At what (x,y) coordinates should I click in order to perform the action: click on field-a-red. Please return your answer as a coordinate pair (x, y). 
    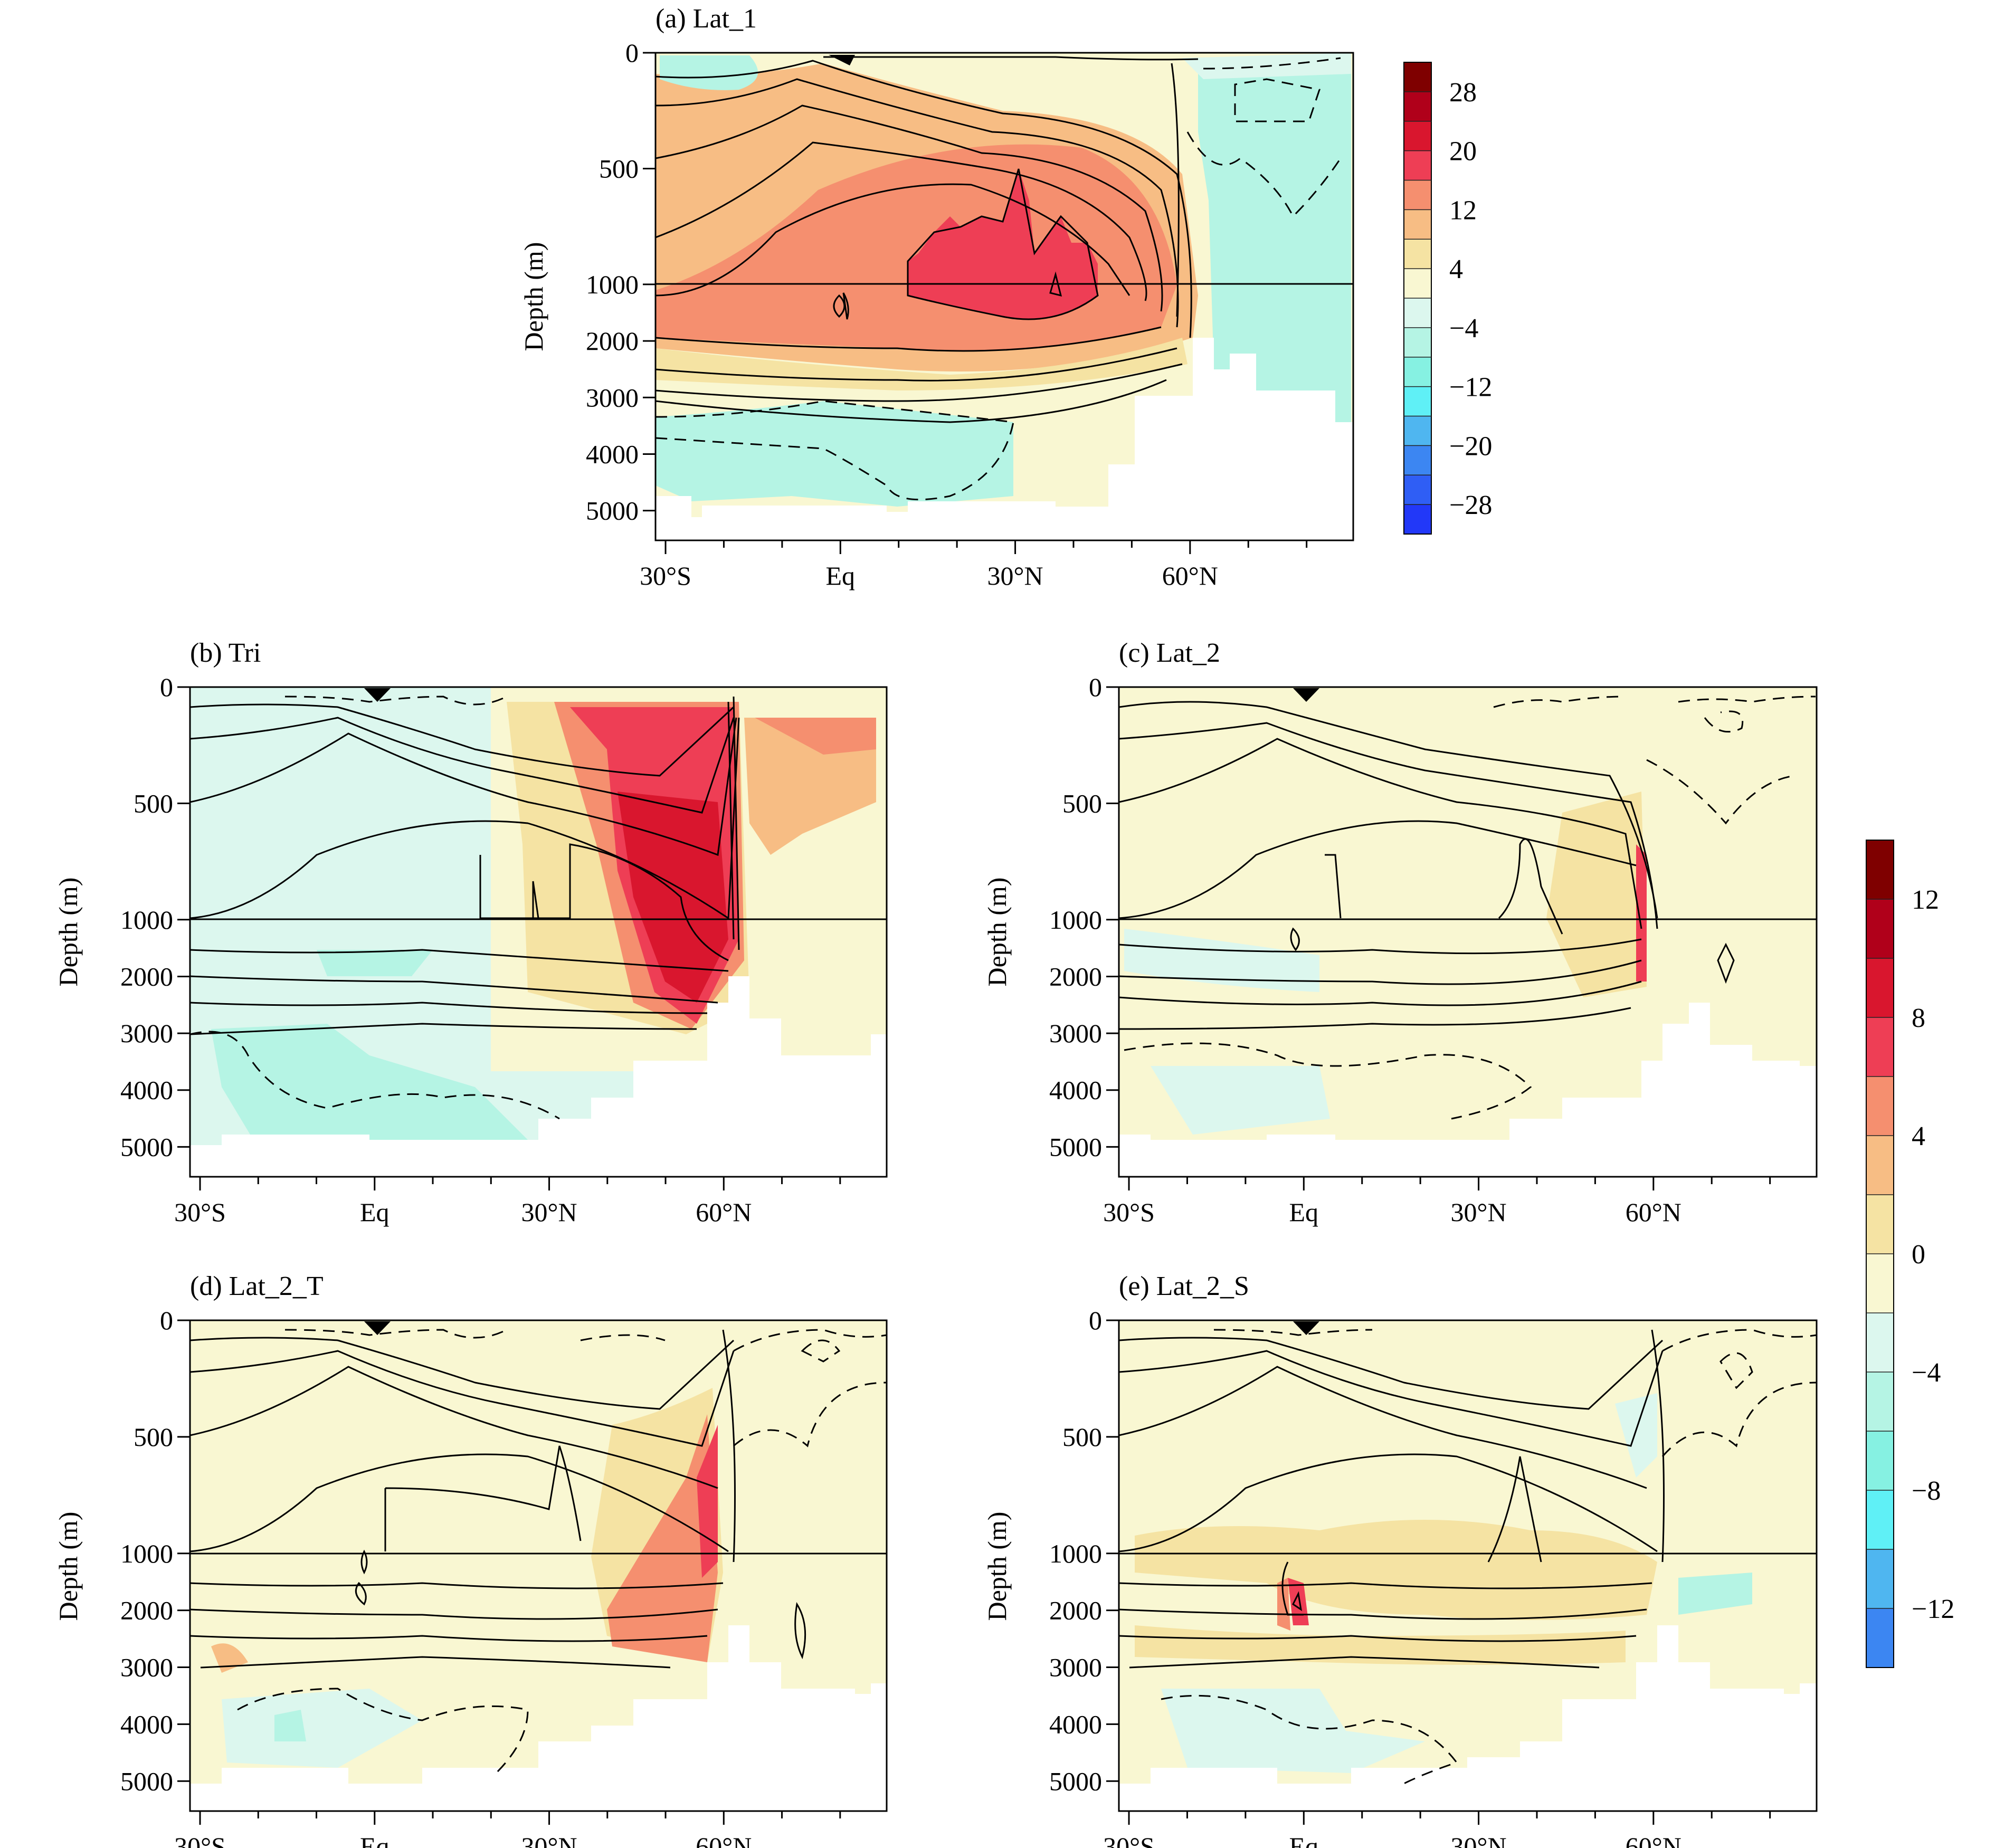
    Looking at the image, I should click on (1003, 244).